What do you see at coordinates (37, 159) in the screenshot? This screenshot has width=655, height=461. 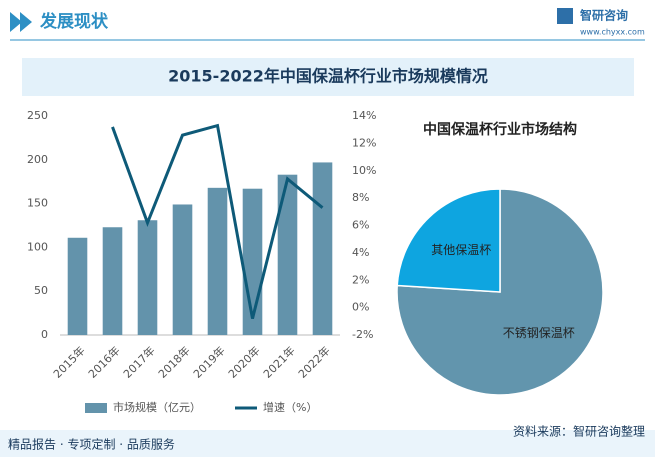 I see `y-tick-label: 200` at bounding box center [37, 159].